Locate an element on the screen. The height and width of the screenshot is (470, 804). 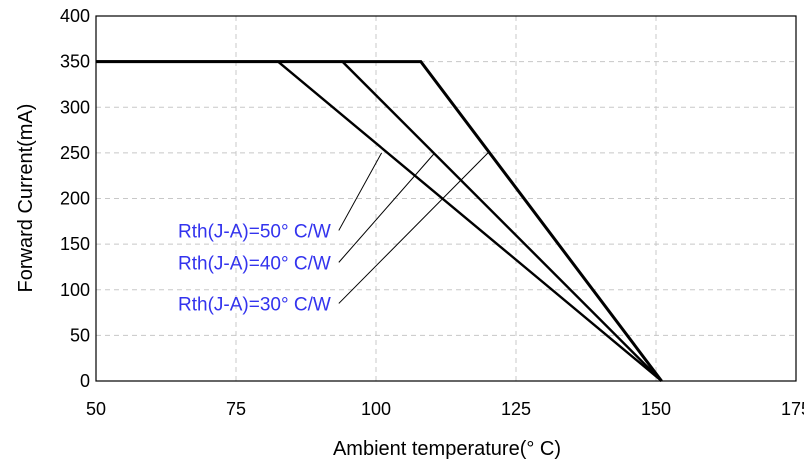
x-tick-label-0: 50 is located at coordinates (96, 409).